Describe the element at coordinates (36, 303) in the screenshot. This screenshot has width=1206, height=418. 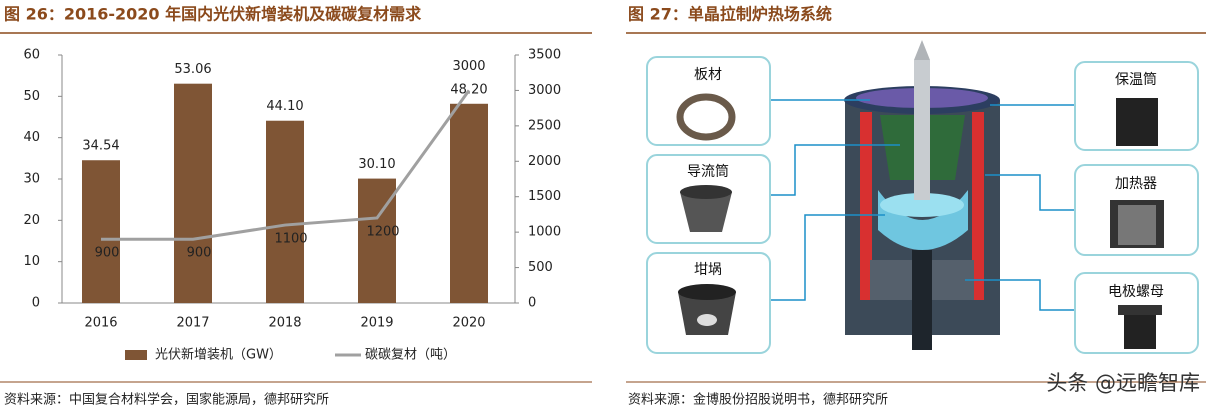
I see `y-tick-label: 0` at that location.